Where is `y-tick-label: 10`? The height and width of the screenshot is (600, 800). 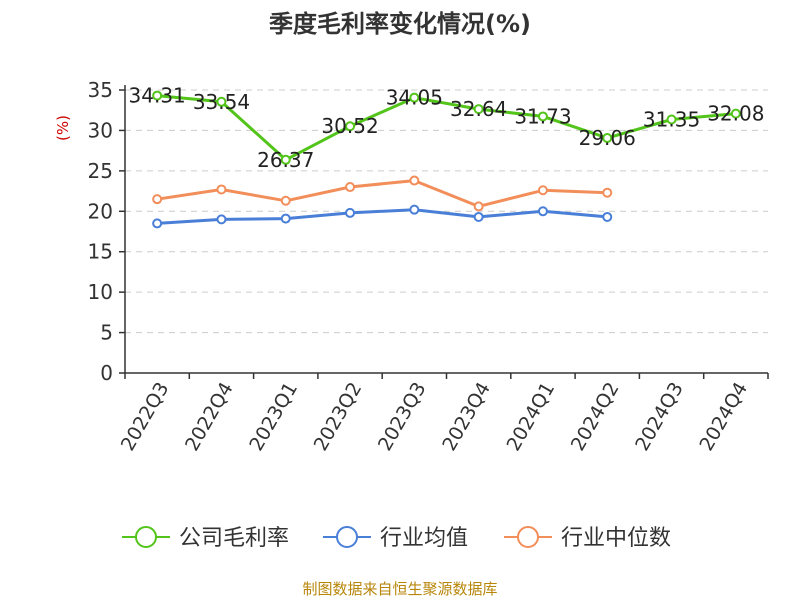 y-tick-label: 10 is located at coordinates (100, 292).